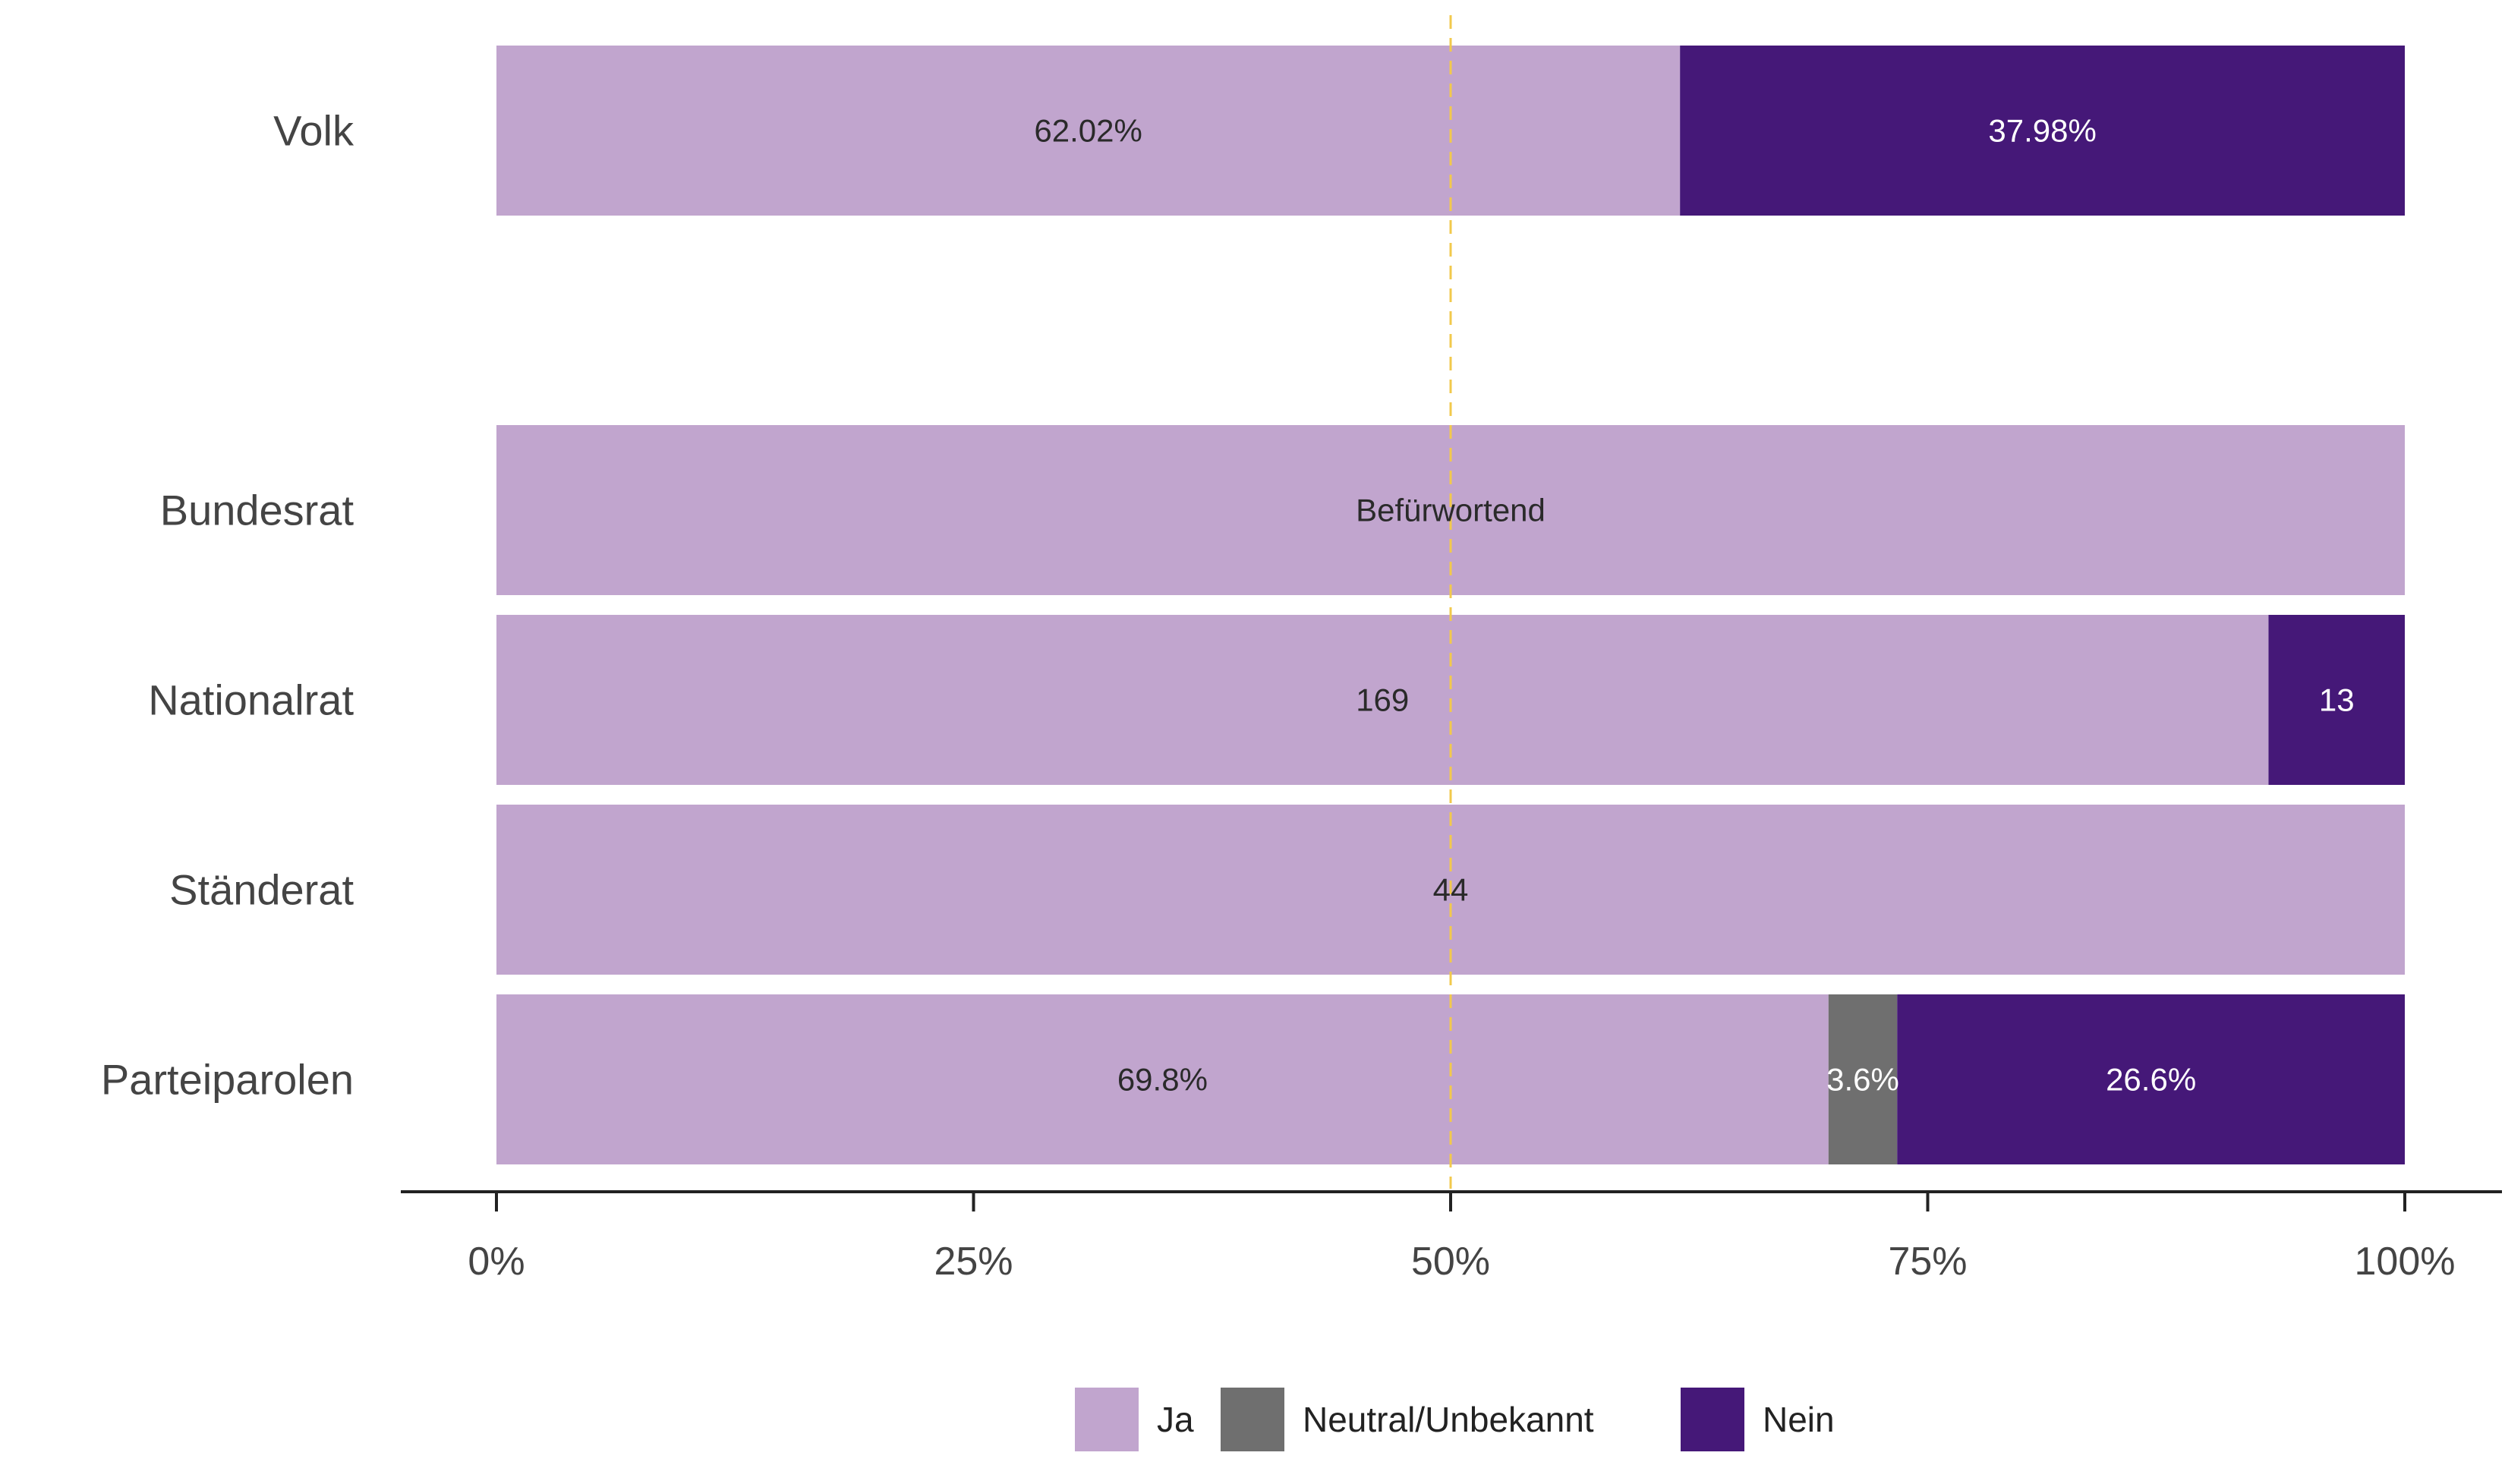  What do you see at coordinates (1451, 1237) in the screenshot?
I see `x-axis: 0% 25% 50% 75% 100%` at bounding box center [1451, 1237].